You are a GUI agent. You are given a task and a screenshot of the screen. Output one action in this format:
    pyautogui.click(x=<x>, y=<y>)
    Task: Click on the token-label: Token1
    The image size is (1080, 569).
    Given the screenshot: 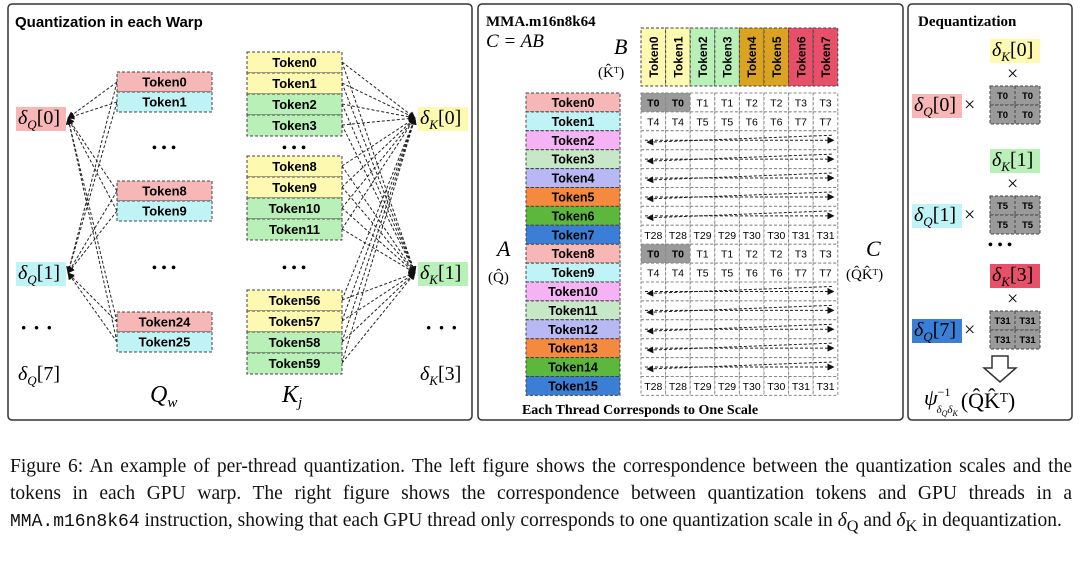 What is the action you would take?
    pyautogui.click(x=294, y=83)
    